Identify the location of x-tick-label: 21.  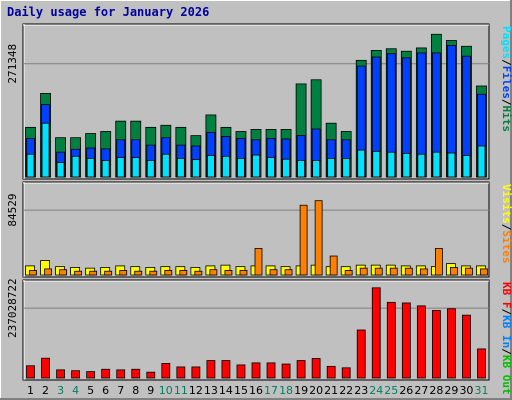
(331, 390).